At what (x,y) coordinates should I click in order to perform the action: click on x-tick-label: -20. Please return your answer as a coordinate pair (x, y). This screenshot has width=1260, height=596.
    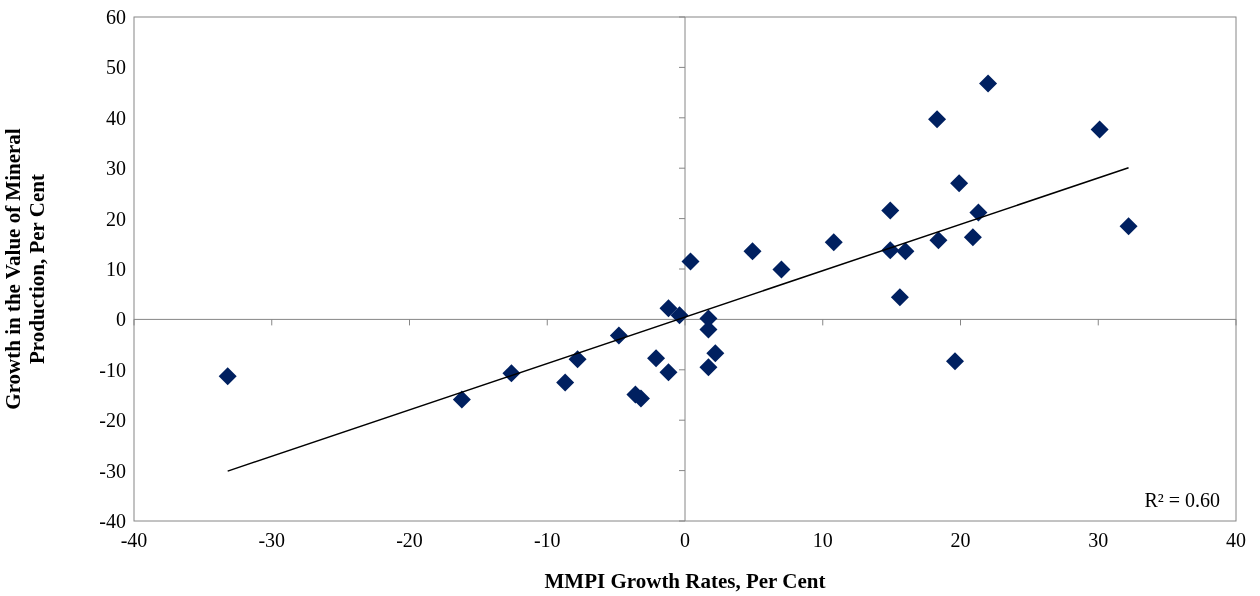
    Looking at the image, I should click on (409, 540).